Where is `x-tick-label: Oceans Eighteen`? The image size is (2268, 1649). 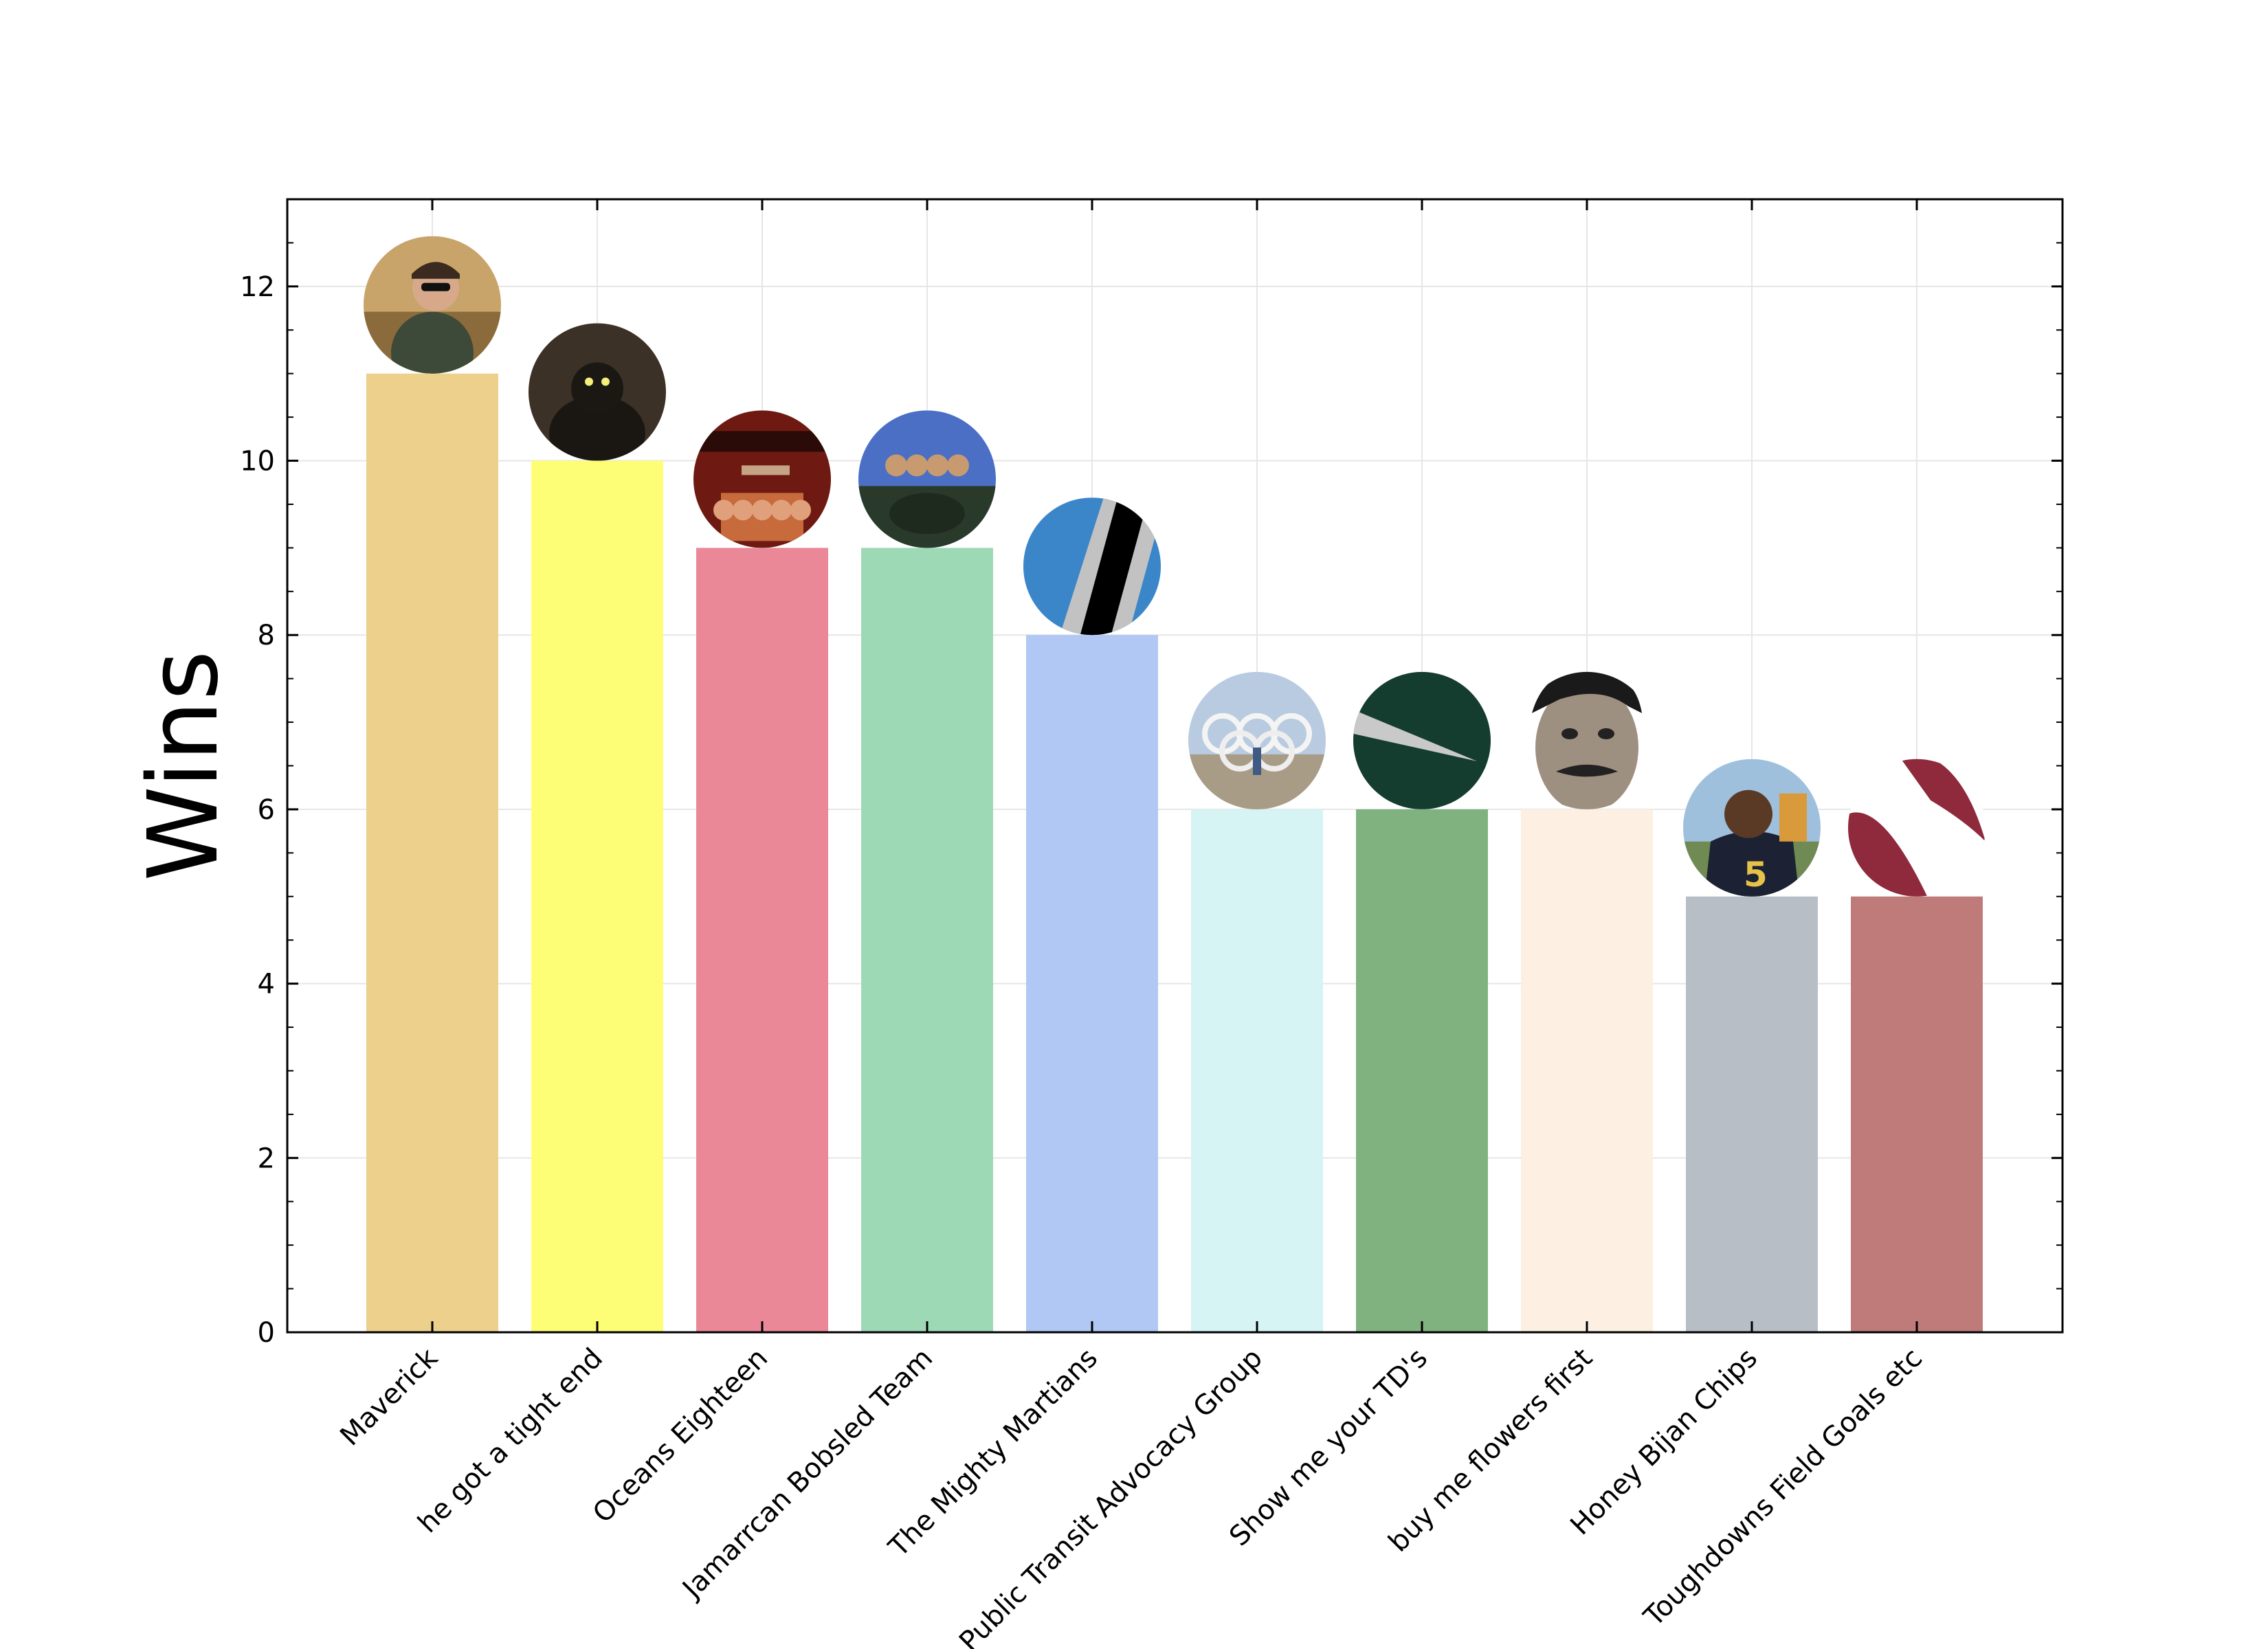 x-tick-label: Oceans Eighteen is located at coordinates (680, 1436).